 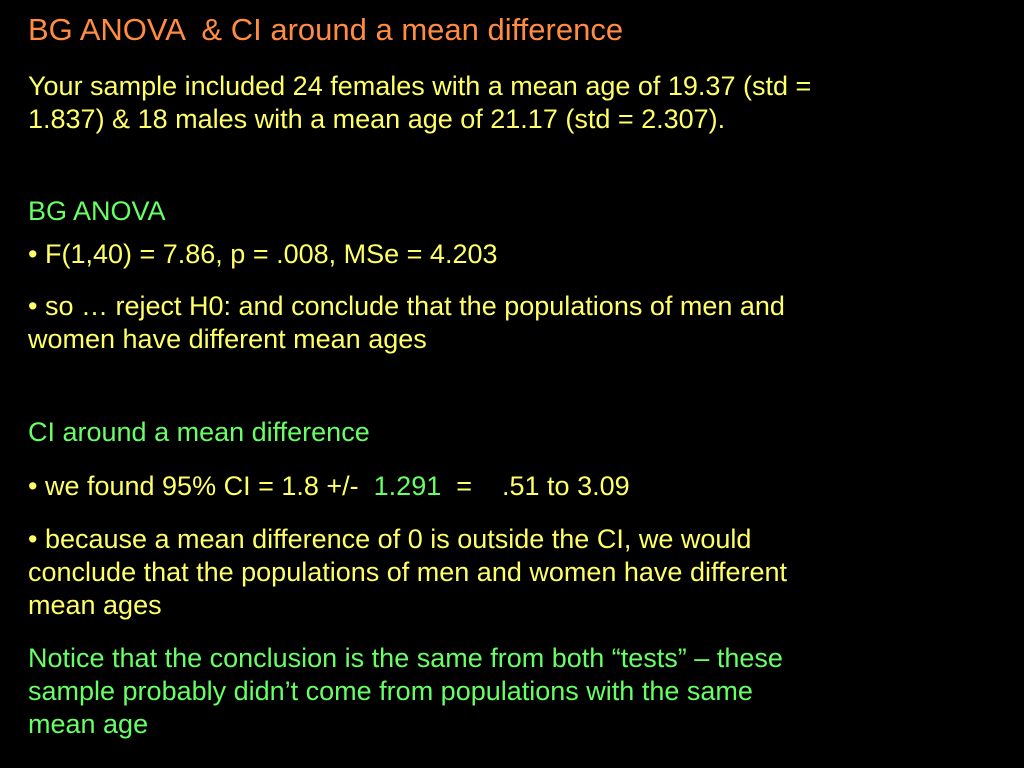 I want to click on bullet-line: • F(1,40) = 7.86, p = .008, MSe = 4.203, so click(x=263, y=254).